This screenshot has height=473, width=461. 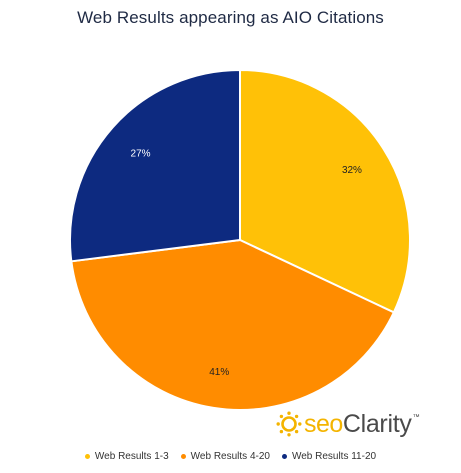 I want to click on logo-trademark: ™, so click(x=416, y=417).